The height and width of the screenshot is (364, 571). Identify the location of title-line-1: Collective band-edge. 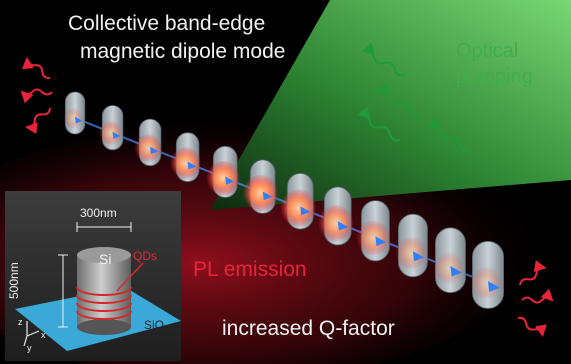
(167, 23).